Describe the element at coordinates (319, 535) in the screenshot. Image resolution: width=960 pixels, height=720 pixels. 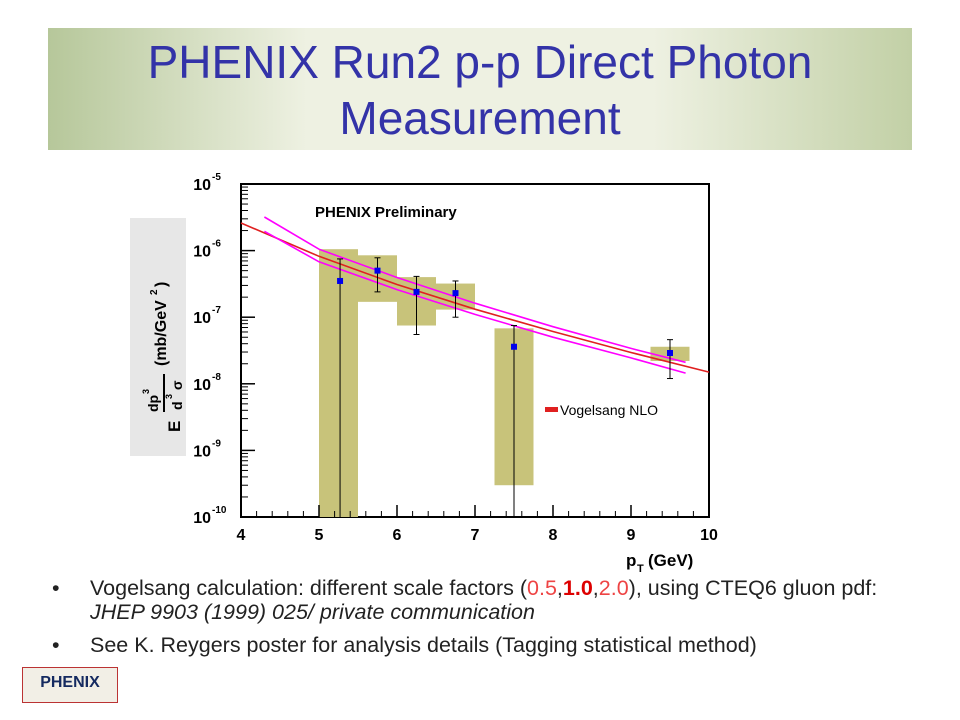
I see `x-tick-label: 5` at that location.